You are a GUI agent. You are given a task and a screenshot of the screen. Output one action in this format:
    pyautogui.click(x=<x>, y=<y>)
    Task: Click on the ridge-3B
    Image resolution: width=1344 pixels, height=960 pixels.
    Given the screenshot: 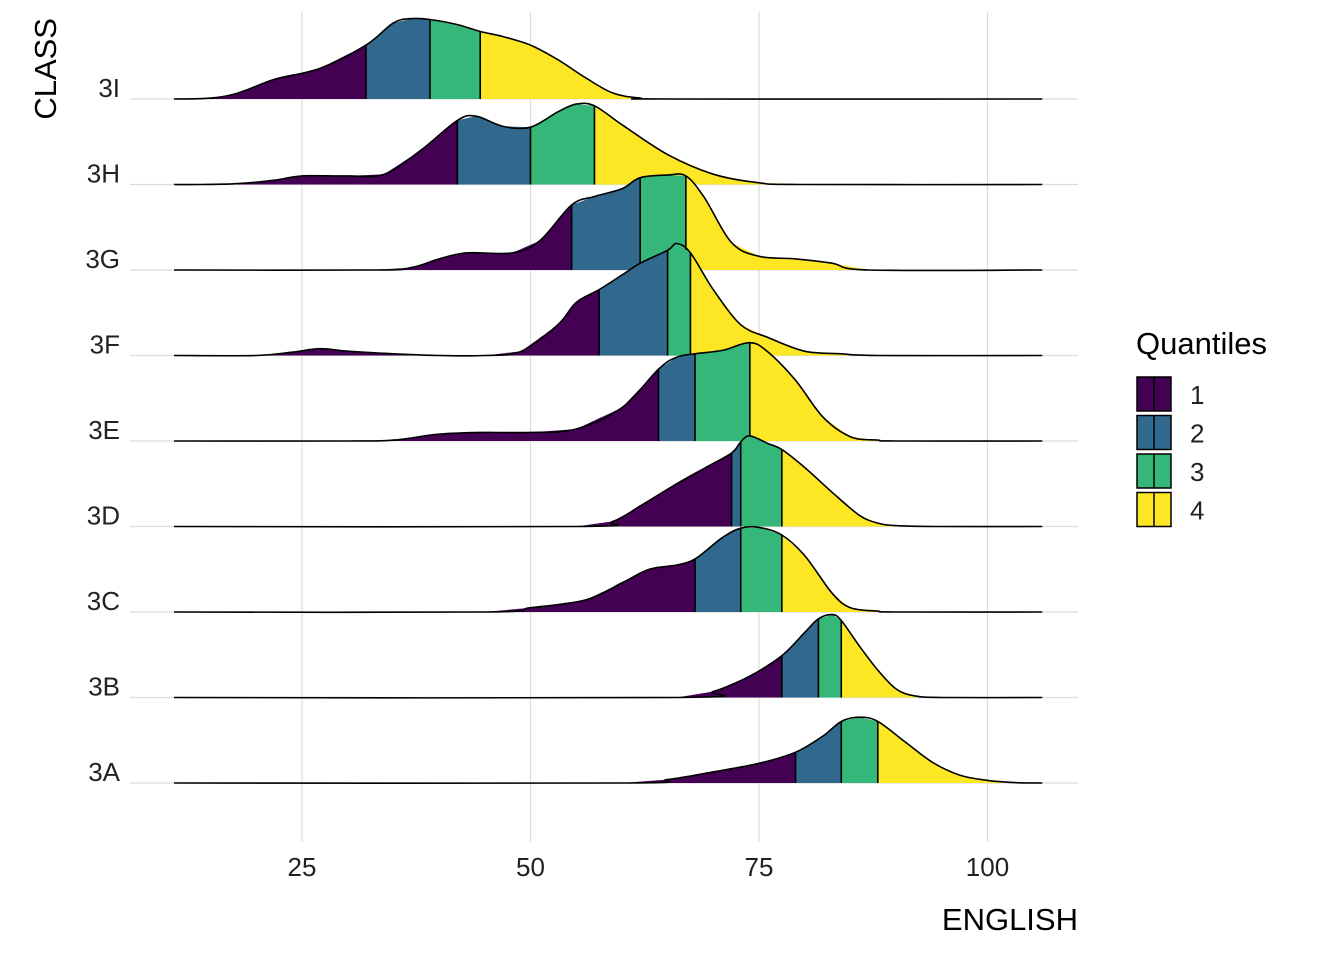 What is the action you would take?
    pyautogui.click(x=608, y=656)
    